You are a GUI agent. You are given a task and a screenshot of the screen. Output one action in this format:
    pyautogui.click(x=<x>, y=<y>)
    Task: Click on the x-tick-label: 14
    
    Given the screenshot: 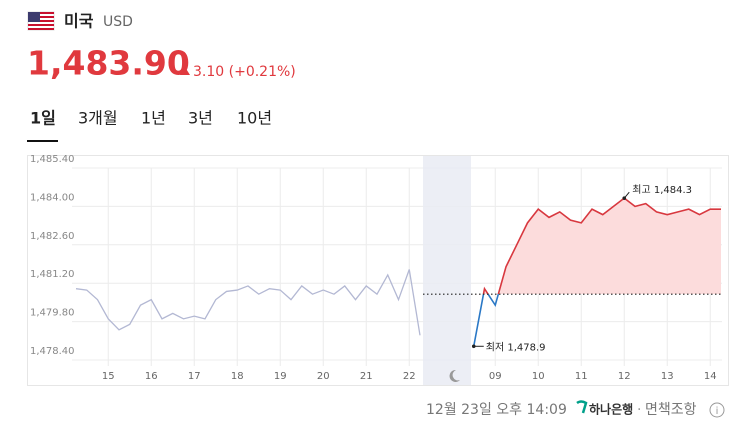 What is the action you would take?
    pyautogui.click(x=710, y=376)
    